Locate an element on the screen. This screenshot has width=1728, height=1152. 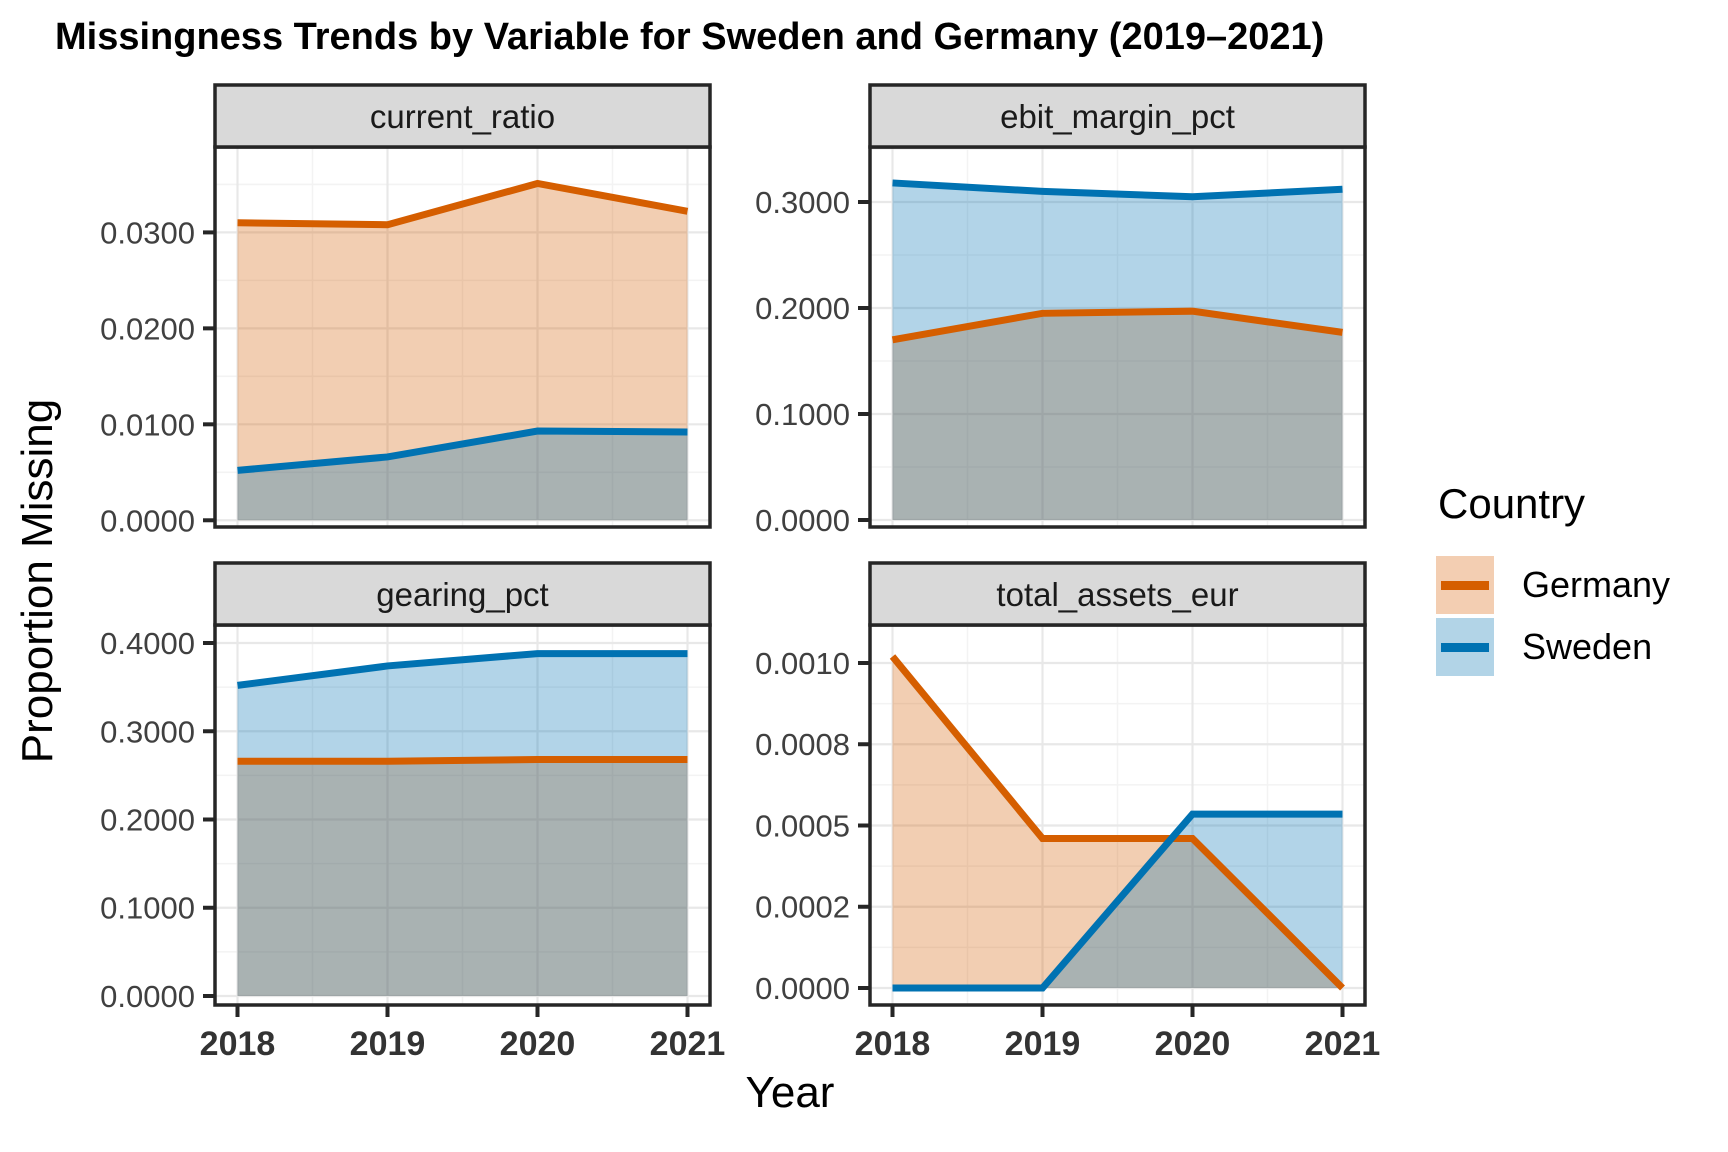
legend-title: Country is located at coordinates (1512, 503).